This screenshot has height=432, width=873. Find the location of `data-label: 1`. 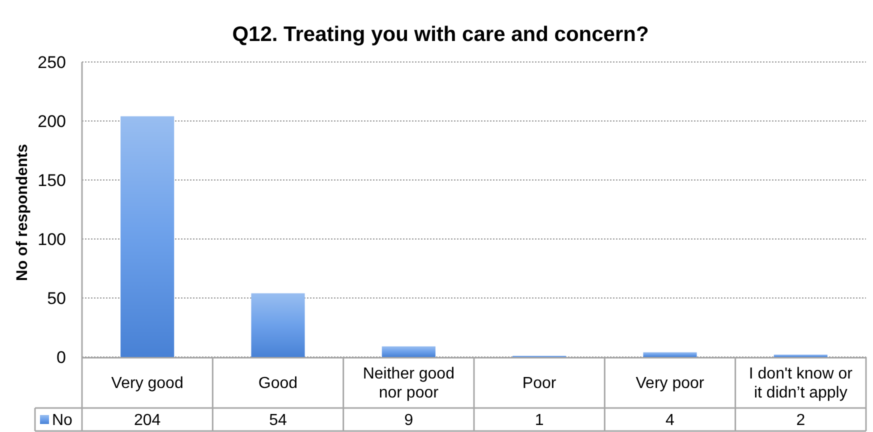

data-label: 1 is located at coordinates (539, 421).